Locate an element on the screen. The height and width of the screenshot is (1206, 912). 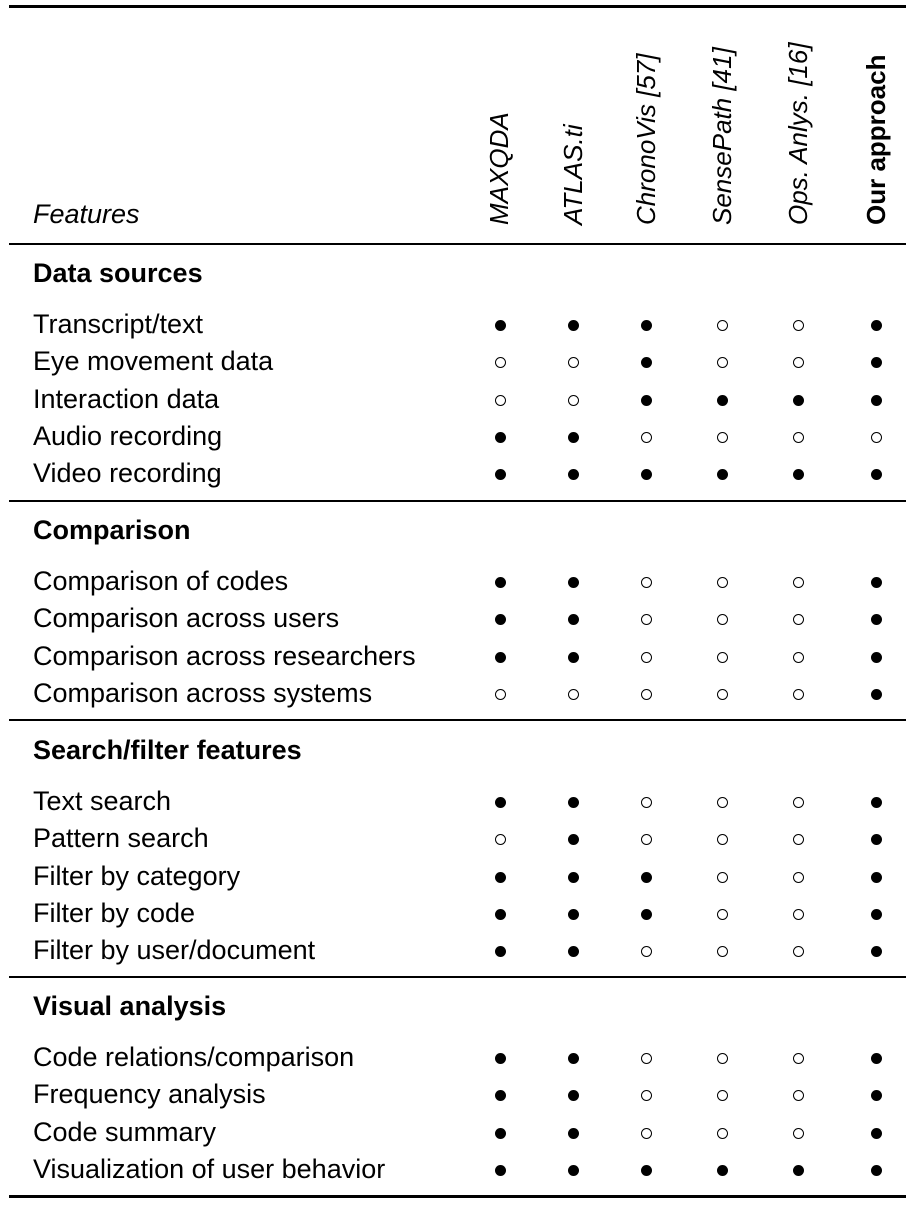
top-rule is located at coordinates (457, 6).